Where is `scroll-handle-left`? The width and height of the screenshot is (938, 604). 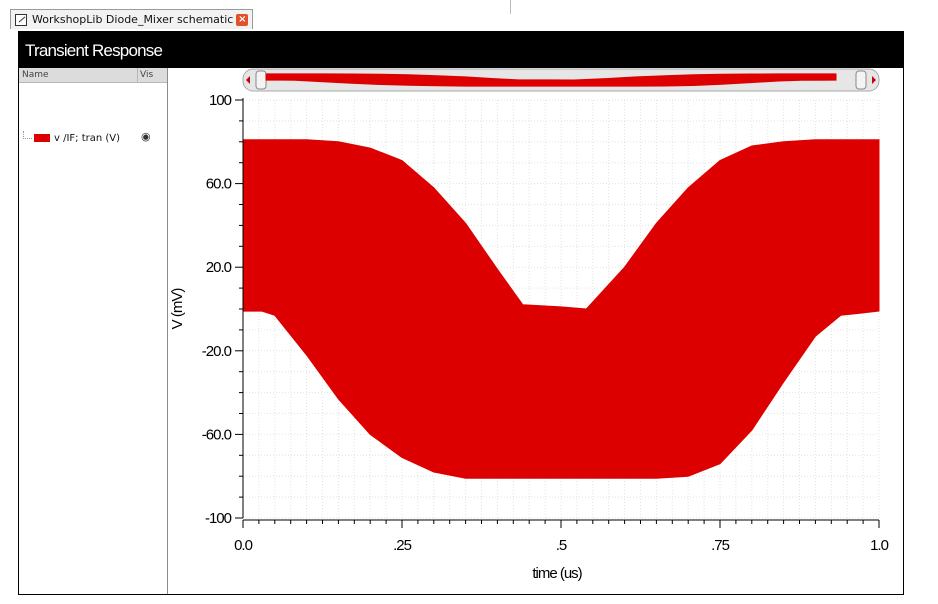 scroll-handle-left is located at coordinates (261, 80).